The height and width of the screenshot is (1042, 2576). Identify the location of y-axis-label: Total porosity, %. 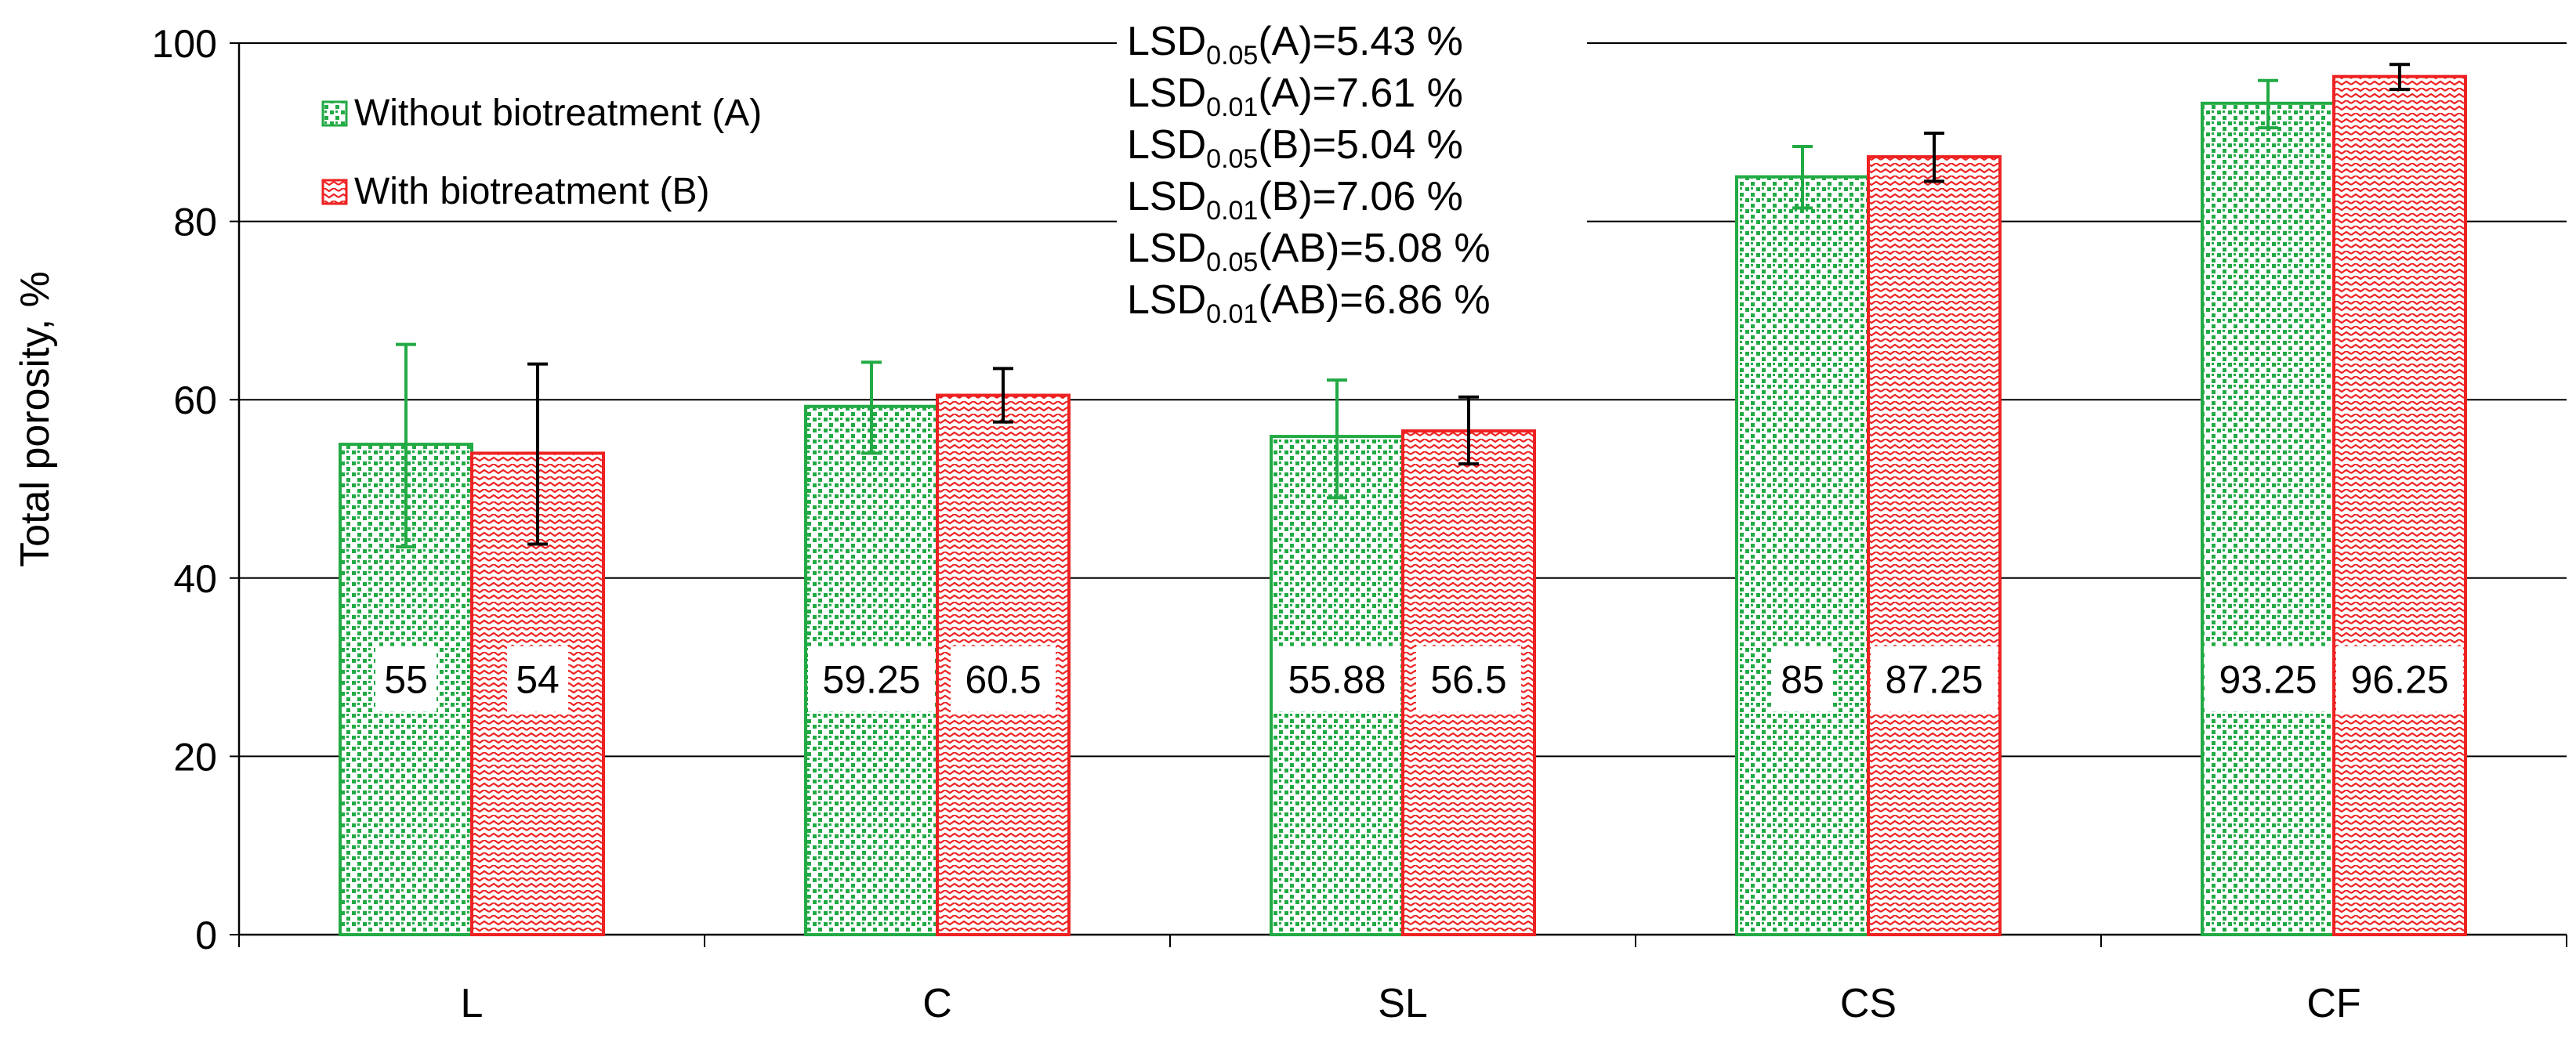
(35, 419).